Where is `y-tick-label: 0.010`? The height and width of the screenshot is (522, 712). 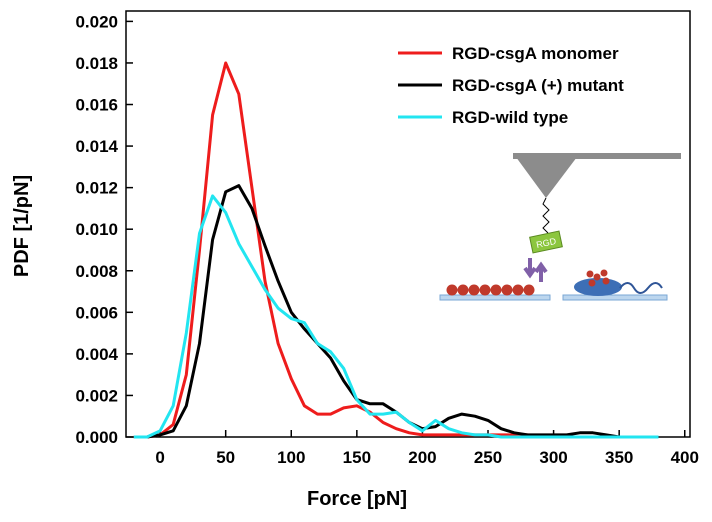
y-tick-label: 0.010 is located at coordinates (96, 229).